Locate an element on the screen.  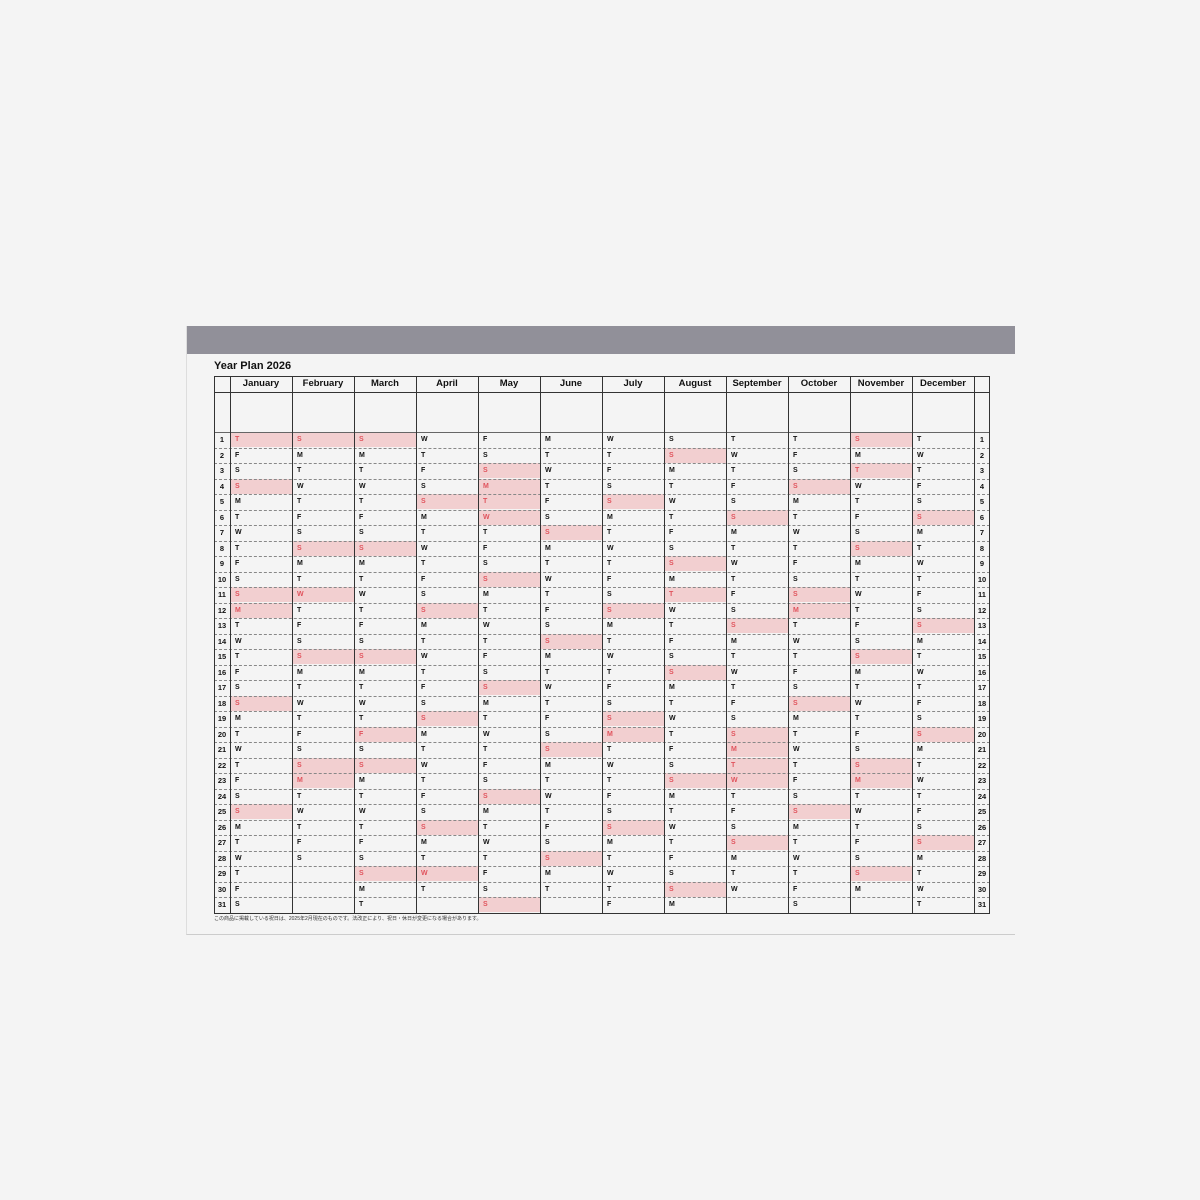
weekday-letters-column: SSMTWTFSSMTWTFSSMTWTFSSMTWTFSSM is located at coordinates (672, 672).